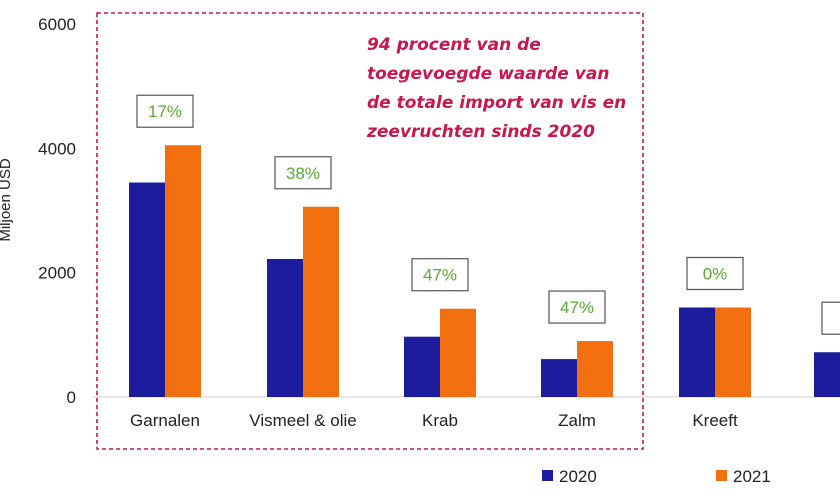  What do you see at coordinates (715, 420) in the screenshot?
I see `category-label: Kreeft` at bounding box center [715, 420].